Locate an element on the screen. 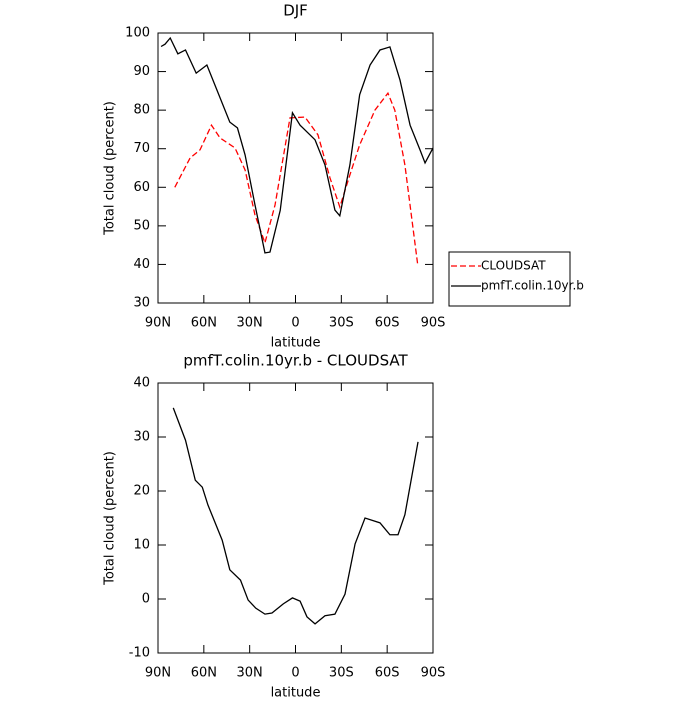 This screenshot has width=700, height=704. y-tick-label: 20 is located at coordinates (141, 491).